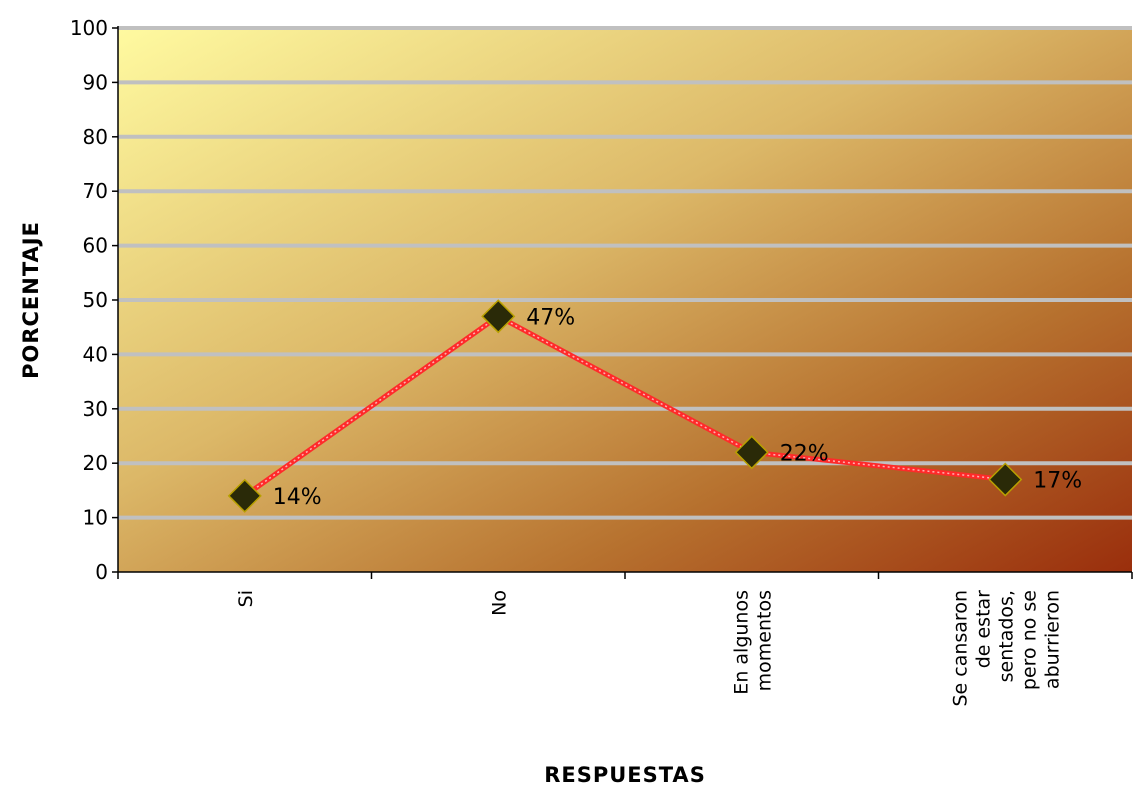  I want to click on x-tick-label: aburrieron, so click(1052, 639).